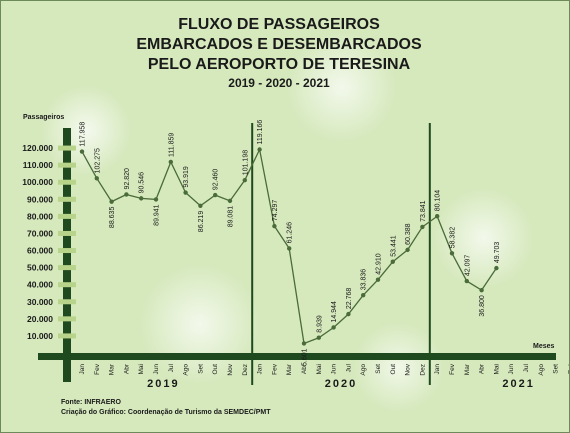 The image size is (570, 433). Describe the element at coordinates (40, 251) in the screenshot. I see `y-tick-label: 60.000` at that location.